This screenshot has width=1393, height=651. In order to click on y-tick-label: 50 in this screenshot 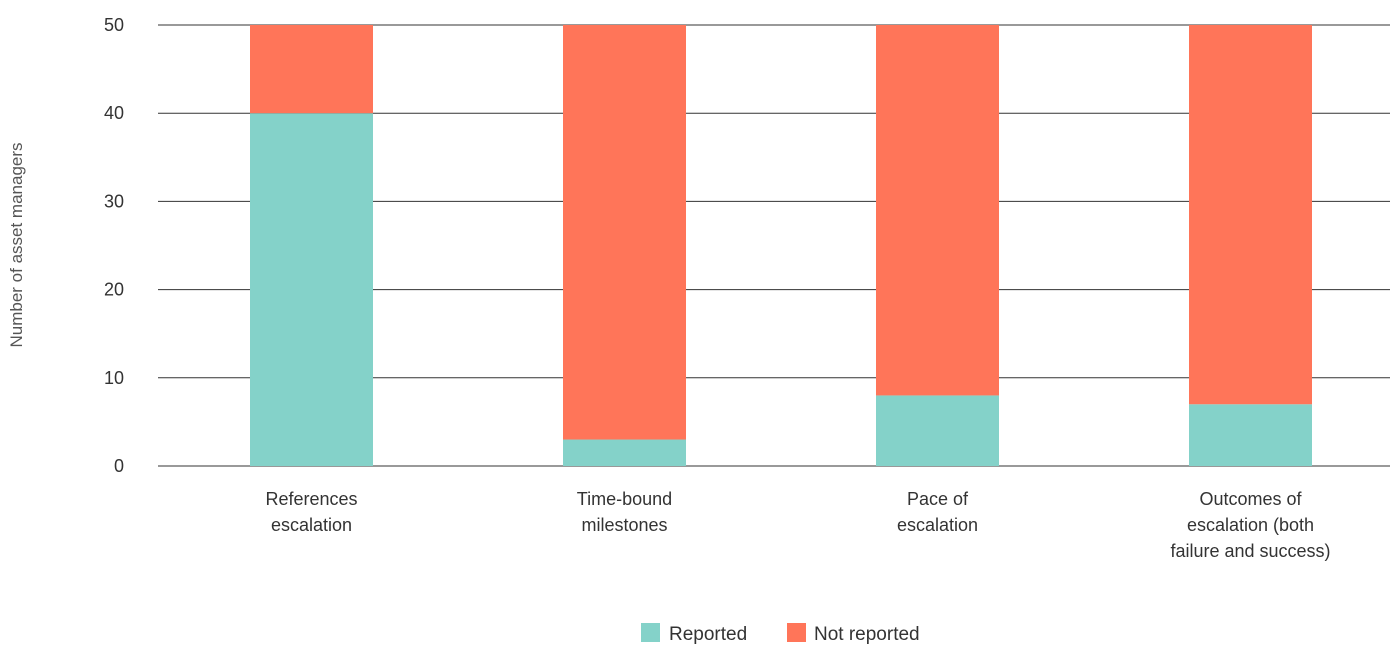, I will do `click(114, 25)`.